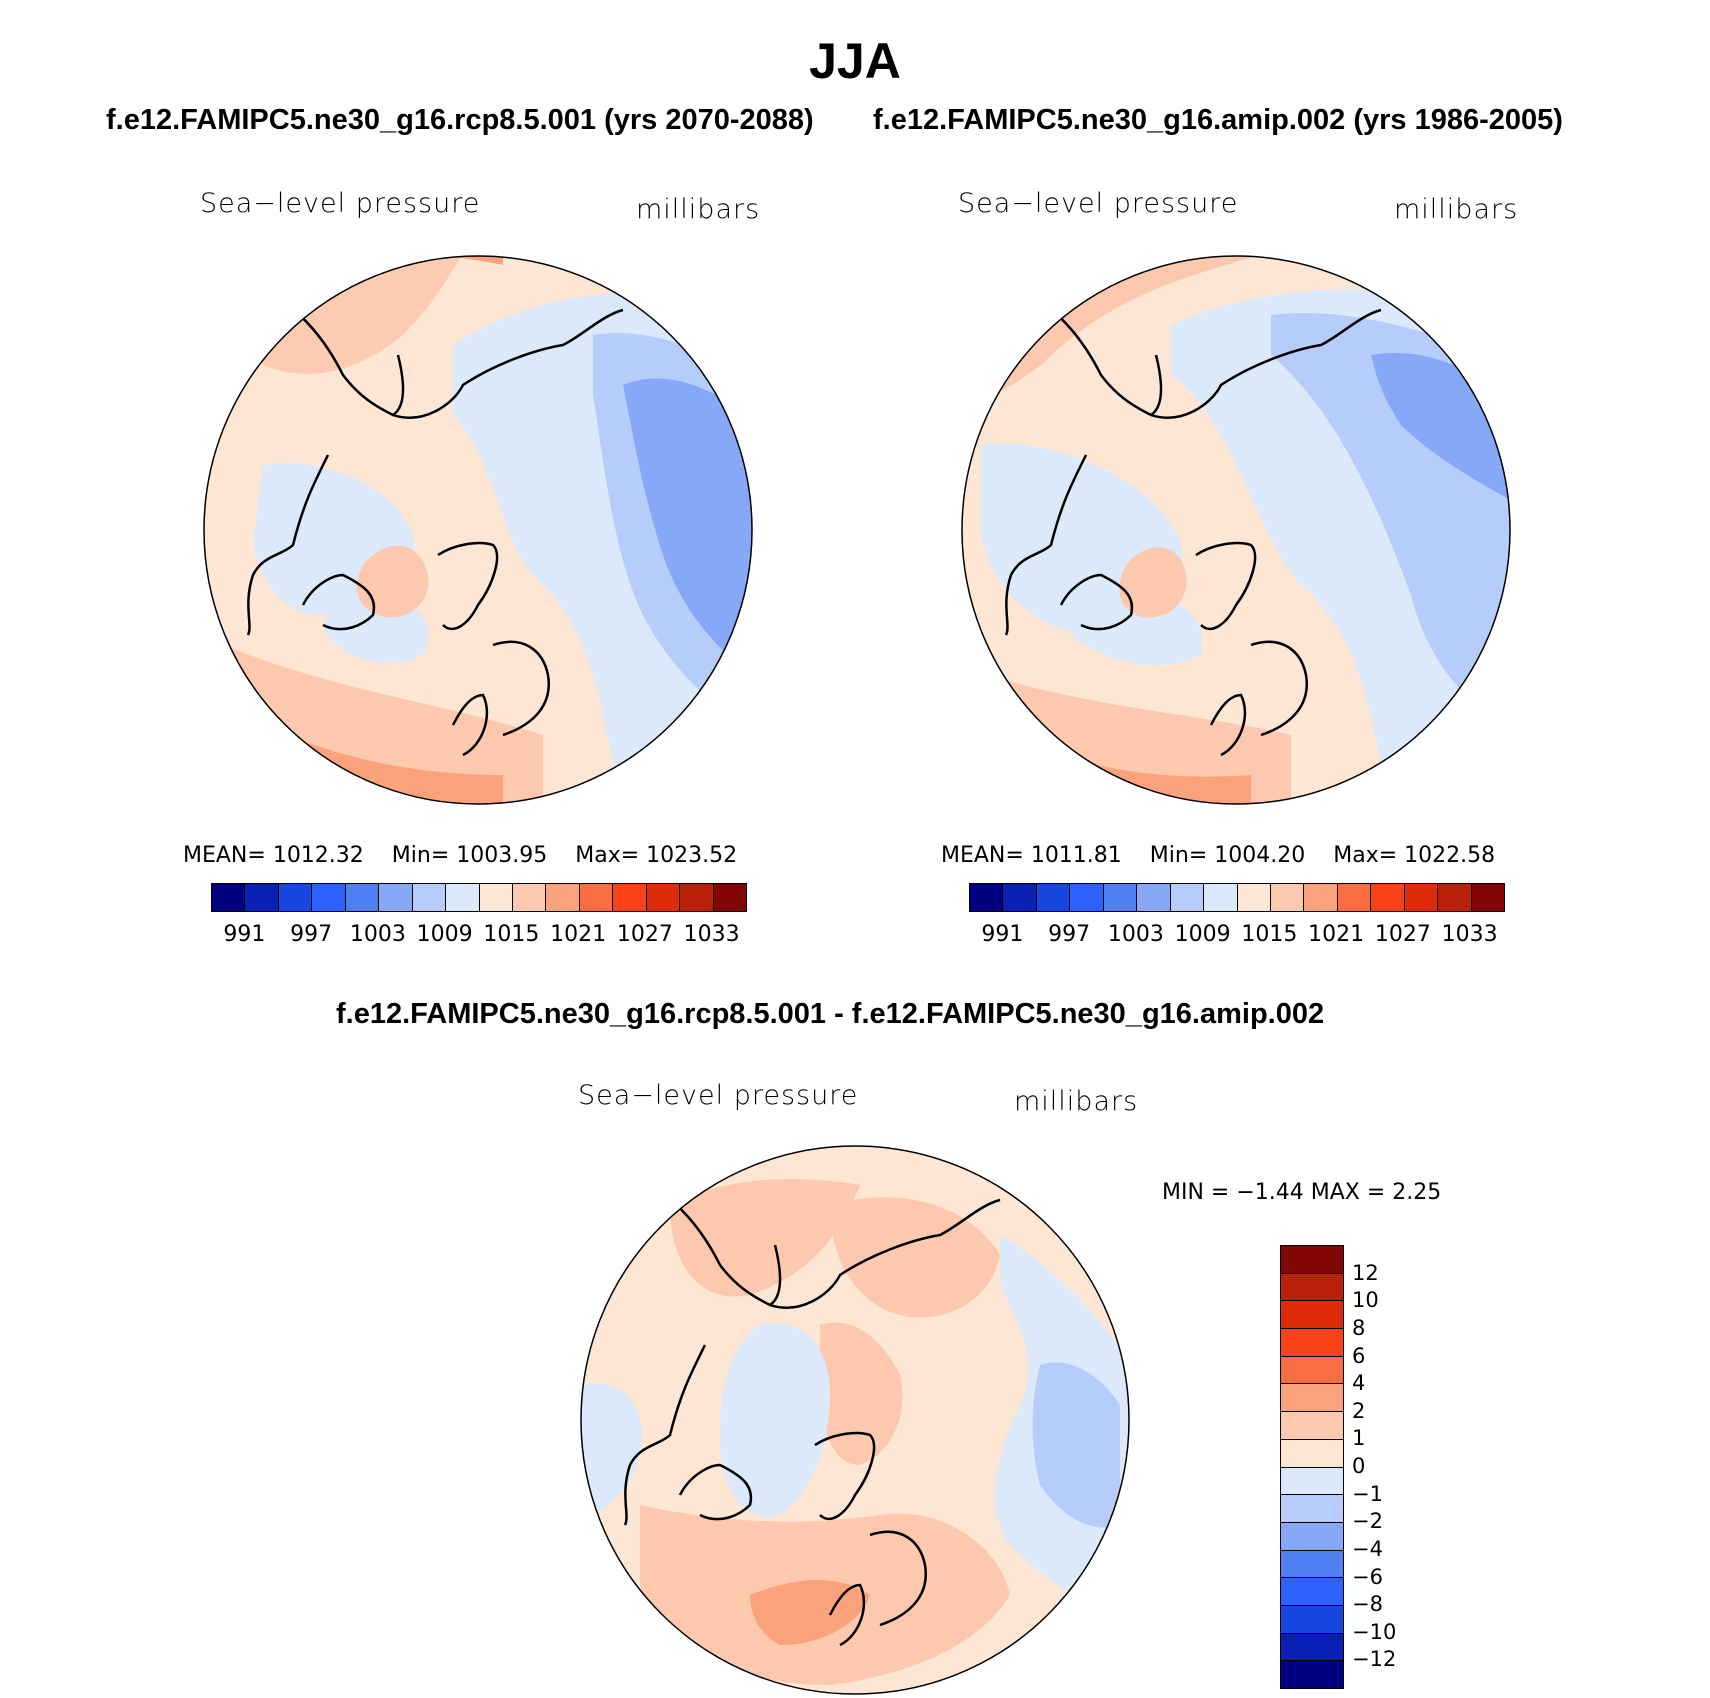 The width and height of the screenshot is (1710, 1698). I want to click on colorbar-tick-label: 6, so click(1359, 1355).